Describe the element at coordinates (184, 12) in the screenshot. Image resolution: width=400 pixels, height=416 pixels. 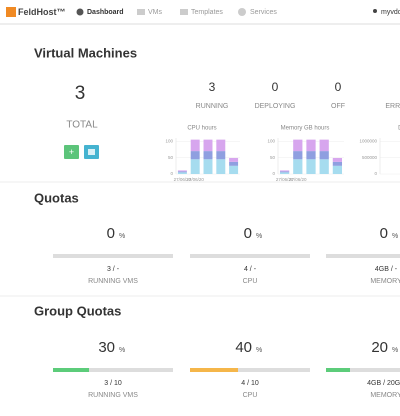
I see `templates-icon` at that location.